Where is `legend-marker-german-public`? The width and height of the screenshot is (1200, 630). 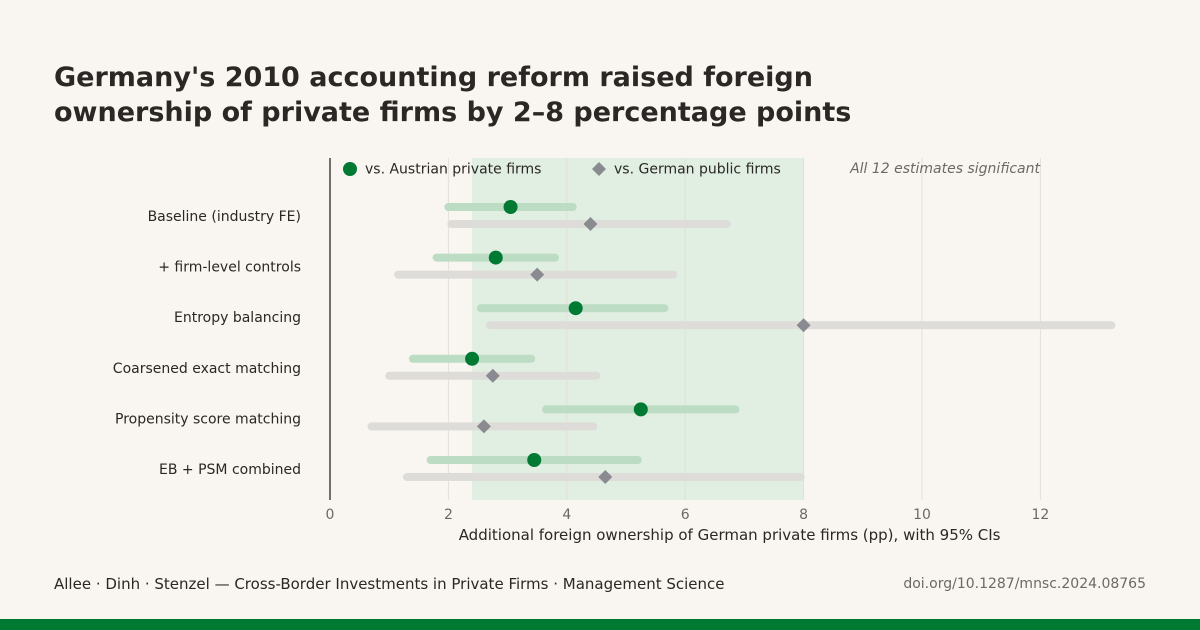
legend-marker-german-public is located at coordinates (599, 169).